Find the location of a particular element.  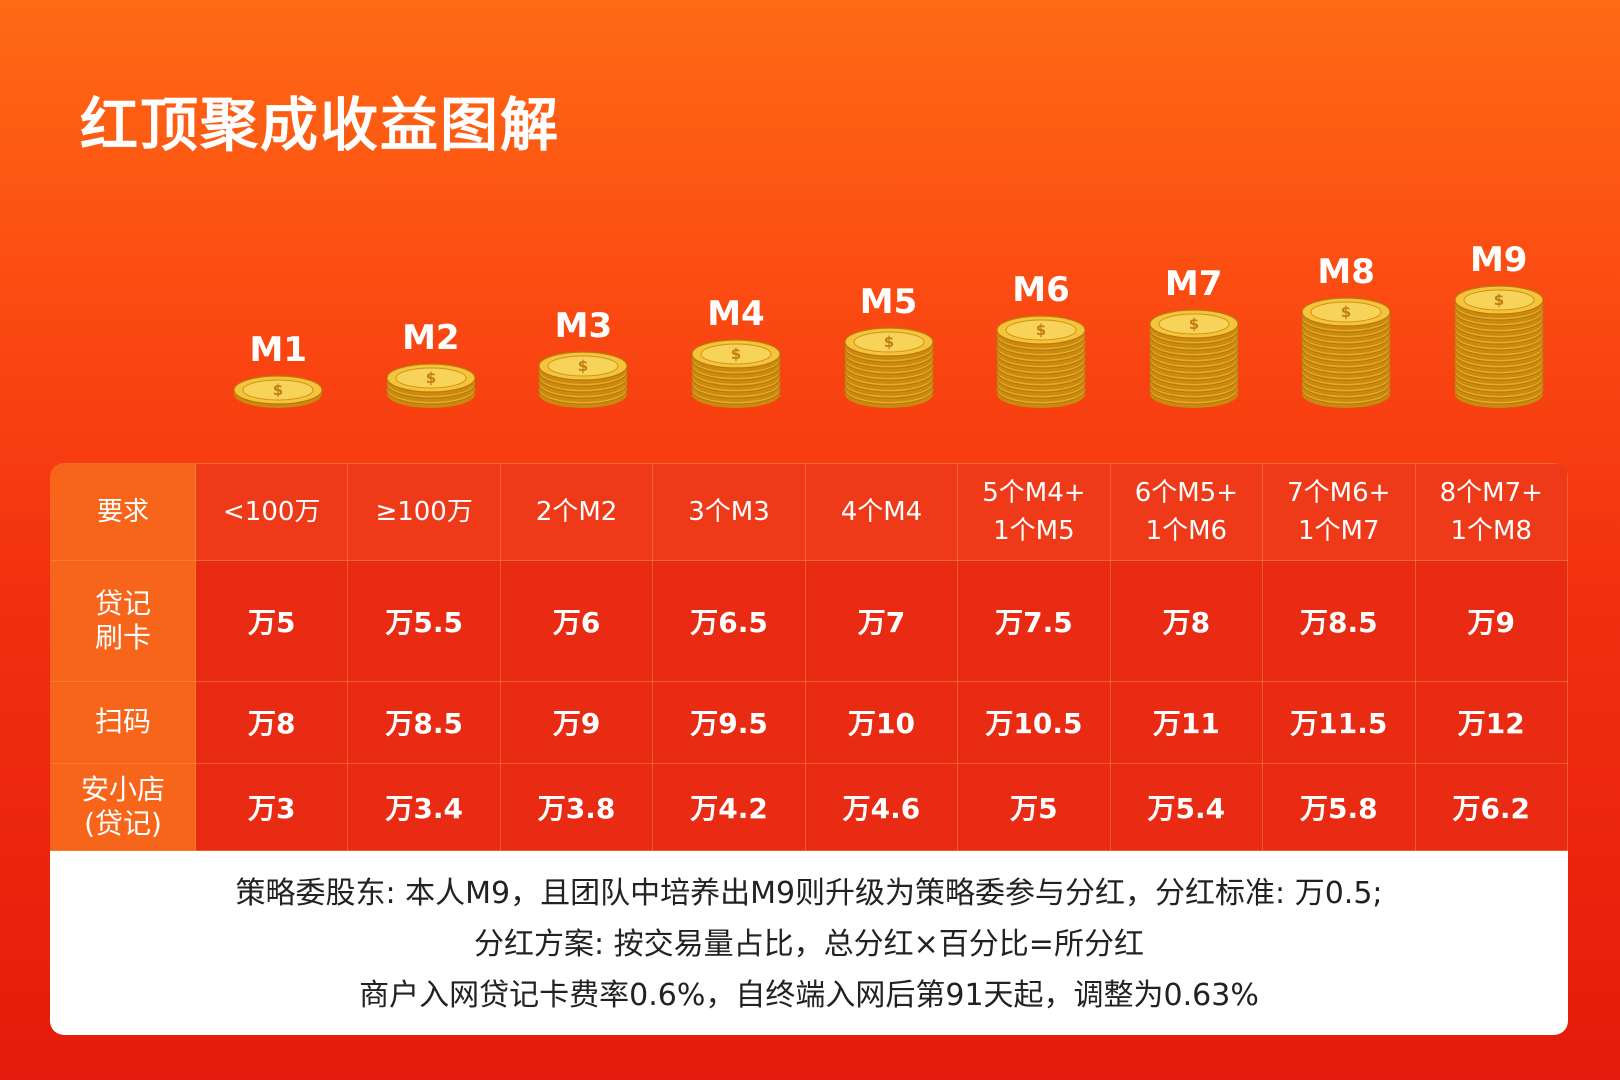

rate-cell: 万3.8 is located at coordinates (576, 806).